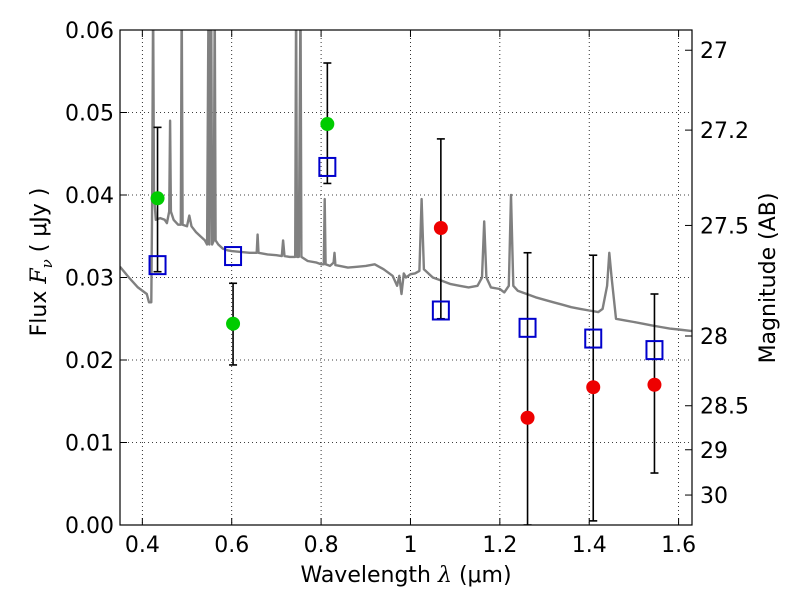 The image size is (800, 600). Describe the element at coordinates (89, 114) in the screenshot. I see `y-tick-label: 0.05` at that location.